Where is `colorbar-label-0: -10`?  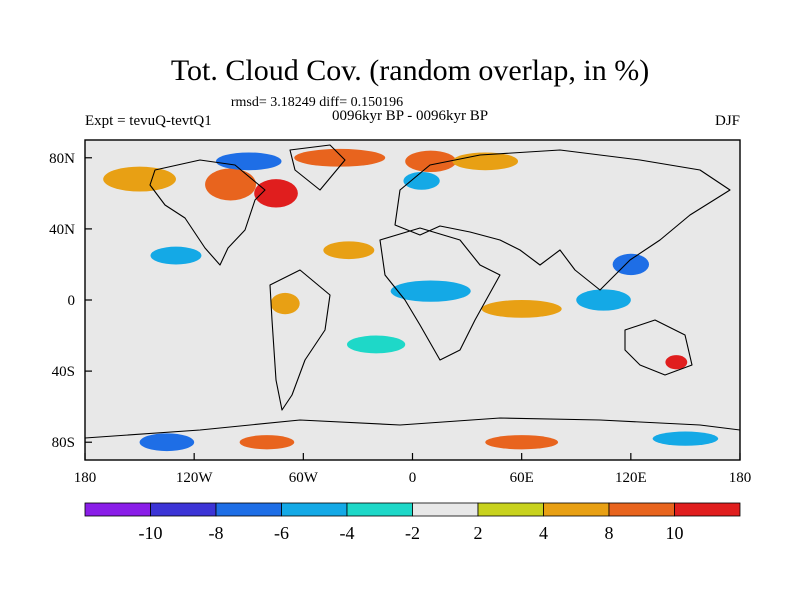 colorbar-label-0: -10 is located at coordinates (151, 533).